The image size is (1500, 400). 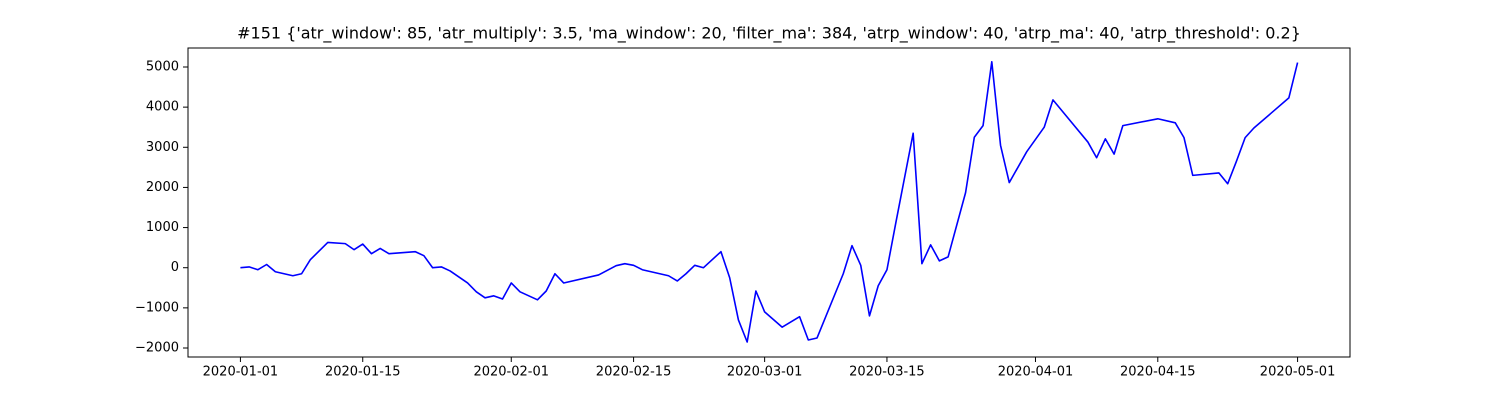 I want to click on y-tick-label: 2000, so click(x=162, y=187).